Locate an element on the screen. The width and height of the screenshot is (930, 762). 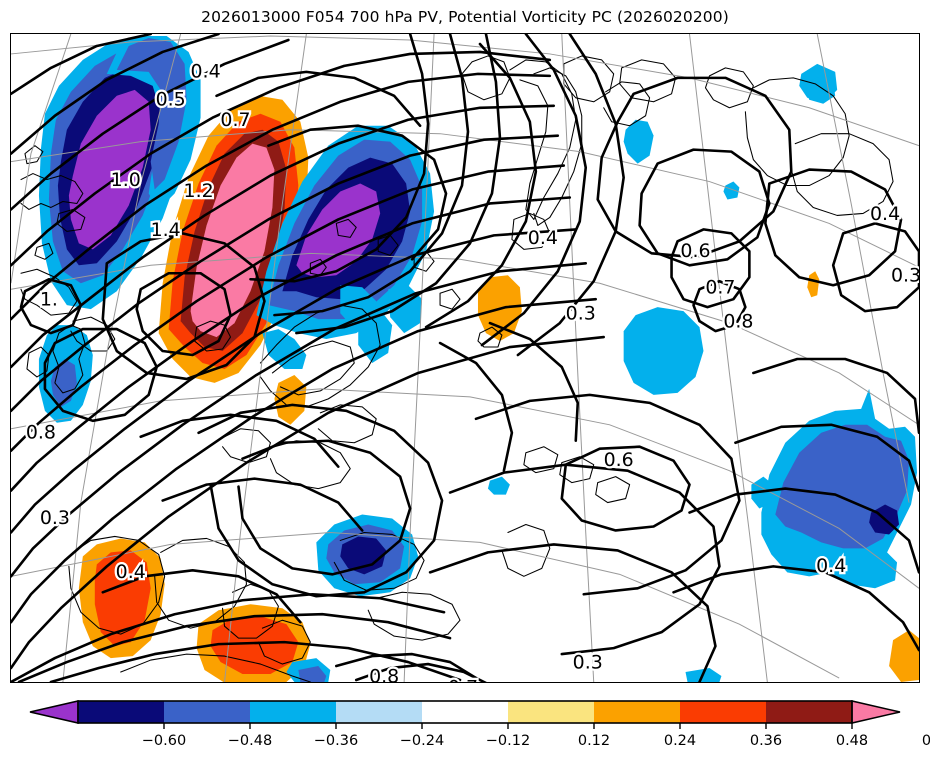
shade-neg-balkans-L3 is located at coordinates (363, 555).